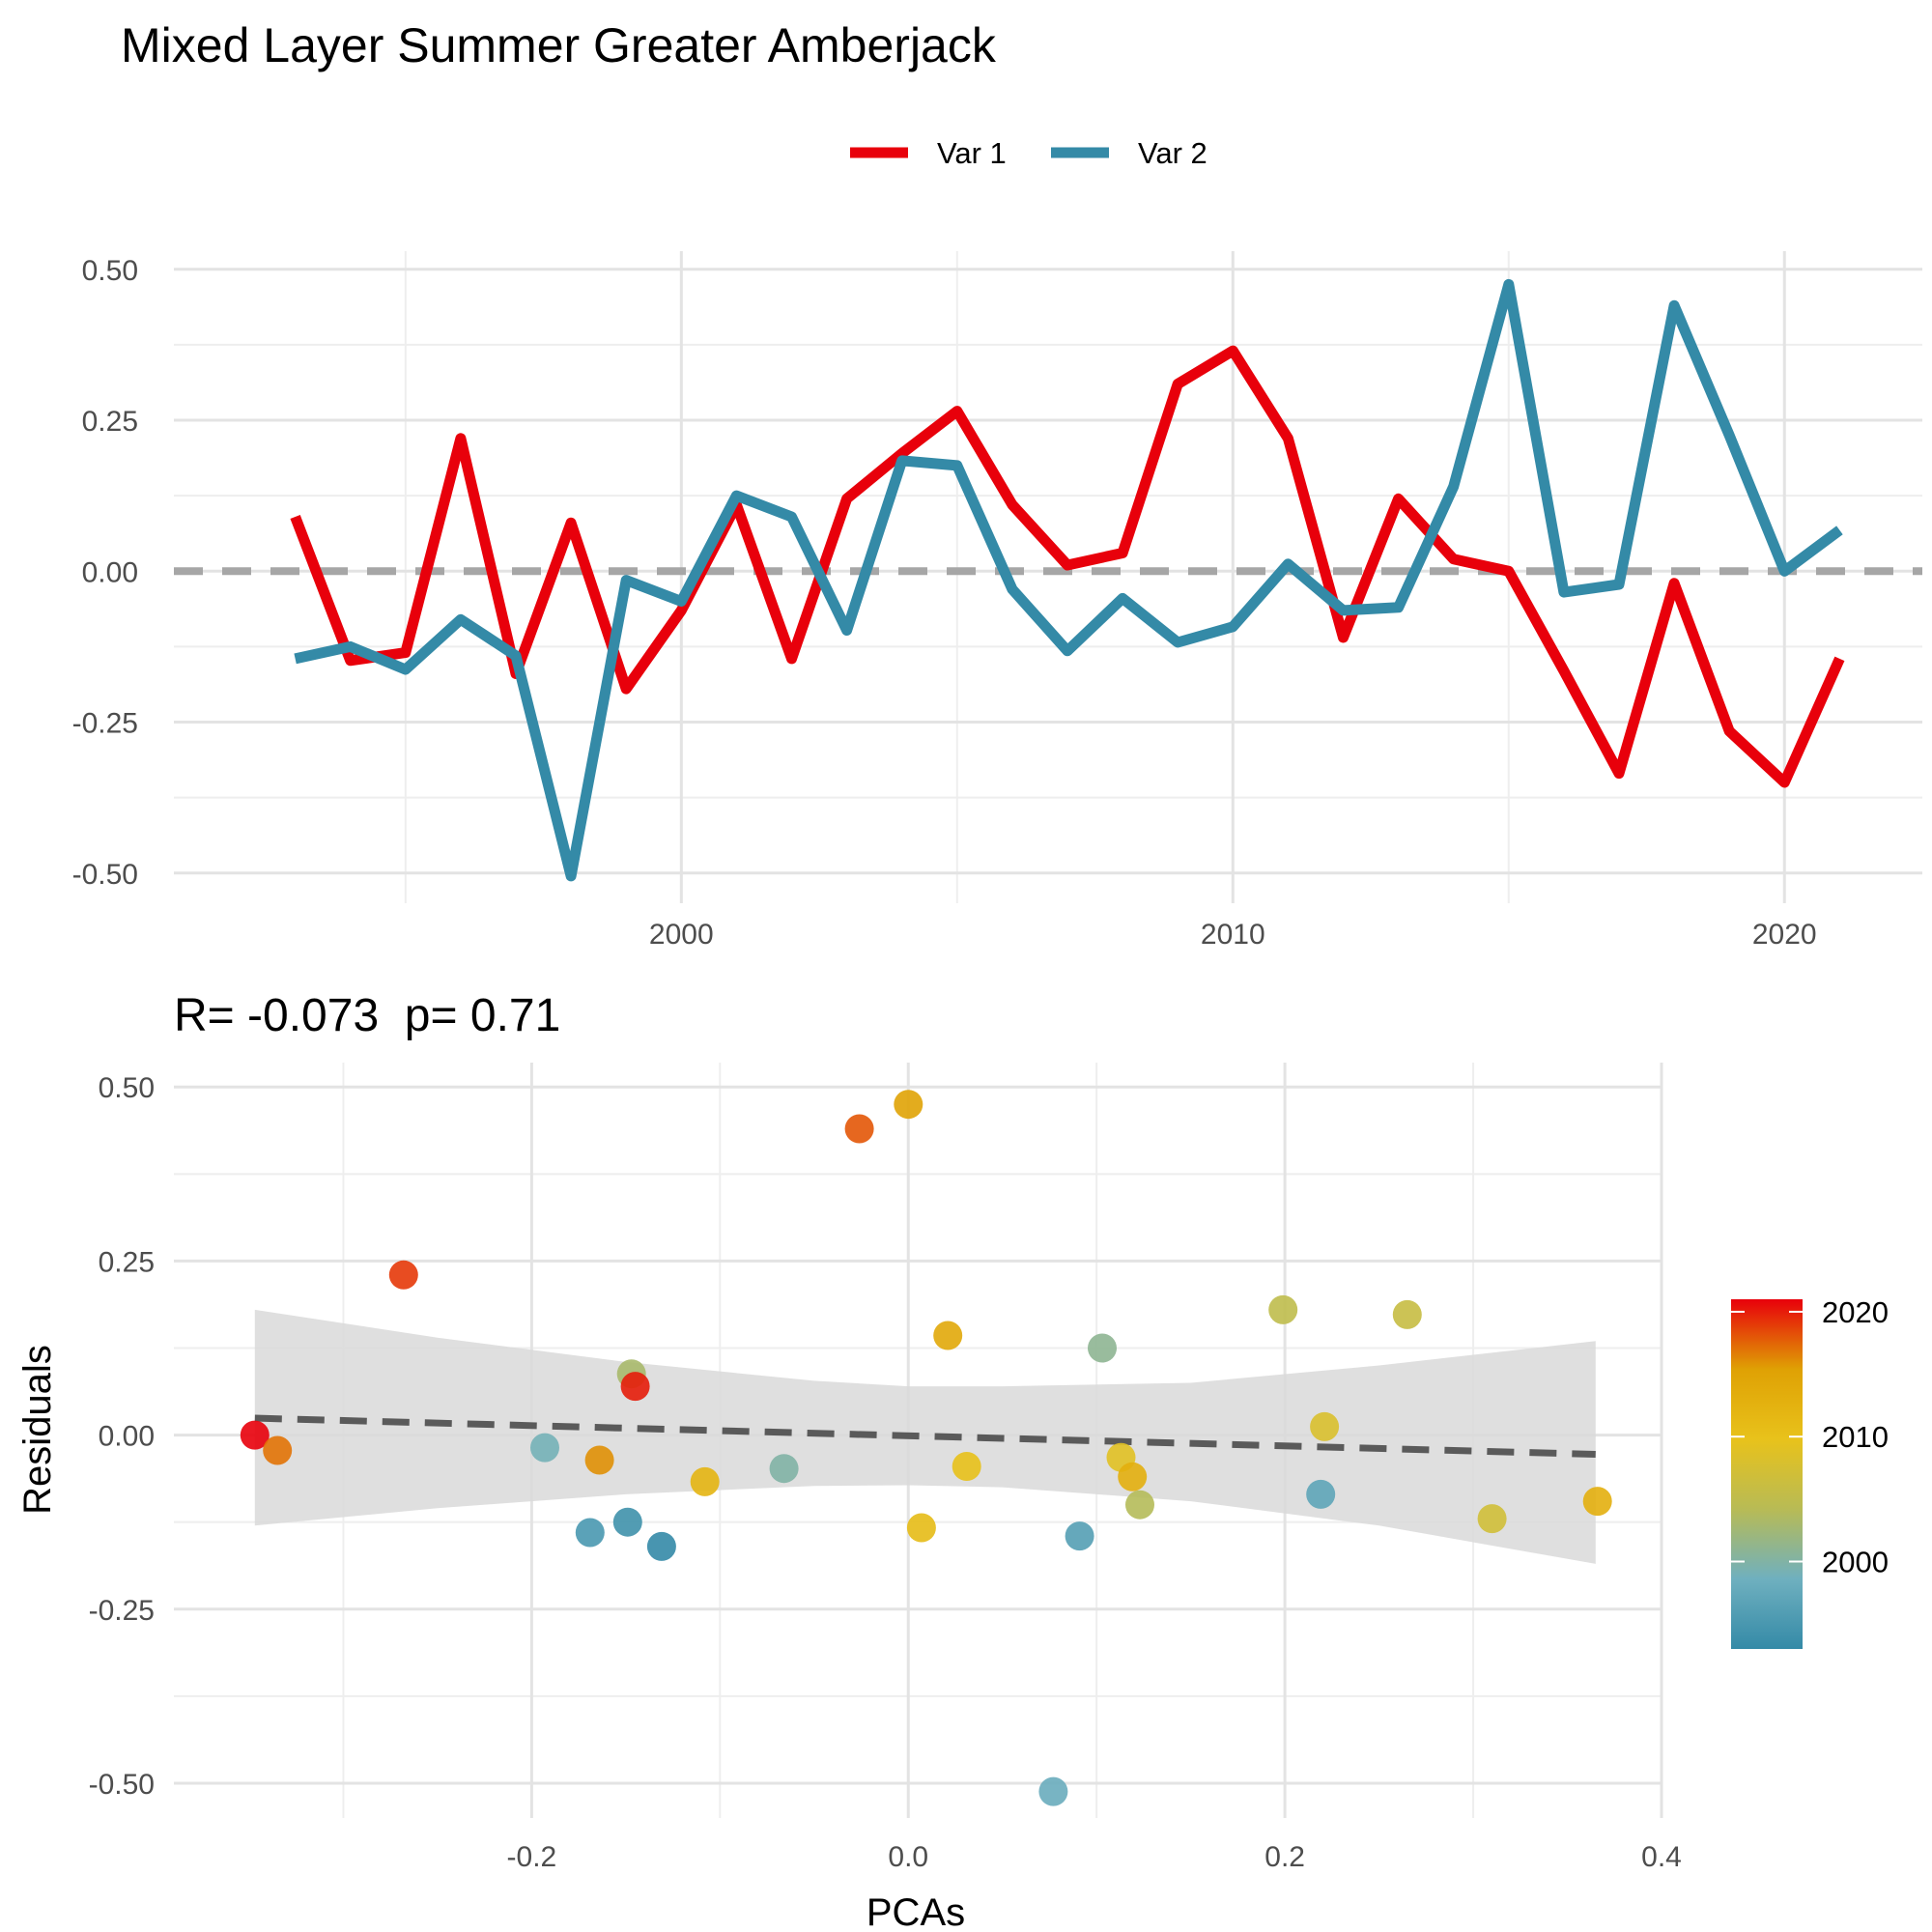  I want to click on colorbar-label: 2020, so click(1855, 1312).